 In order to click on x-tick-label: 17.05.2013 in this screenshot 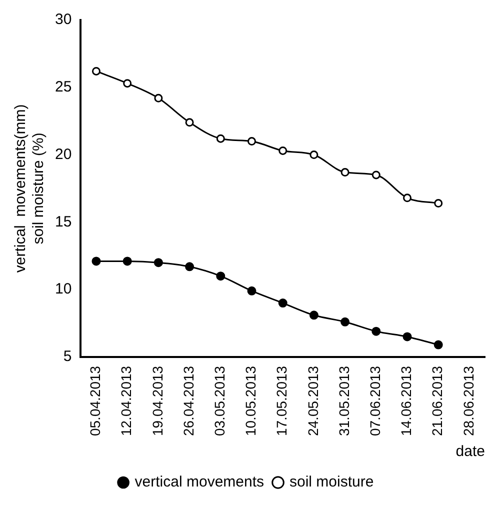, I will do `click(282, 401)`.